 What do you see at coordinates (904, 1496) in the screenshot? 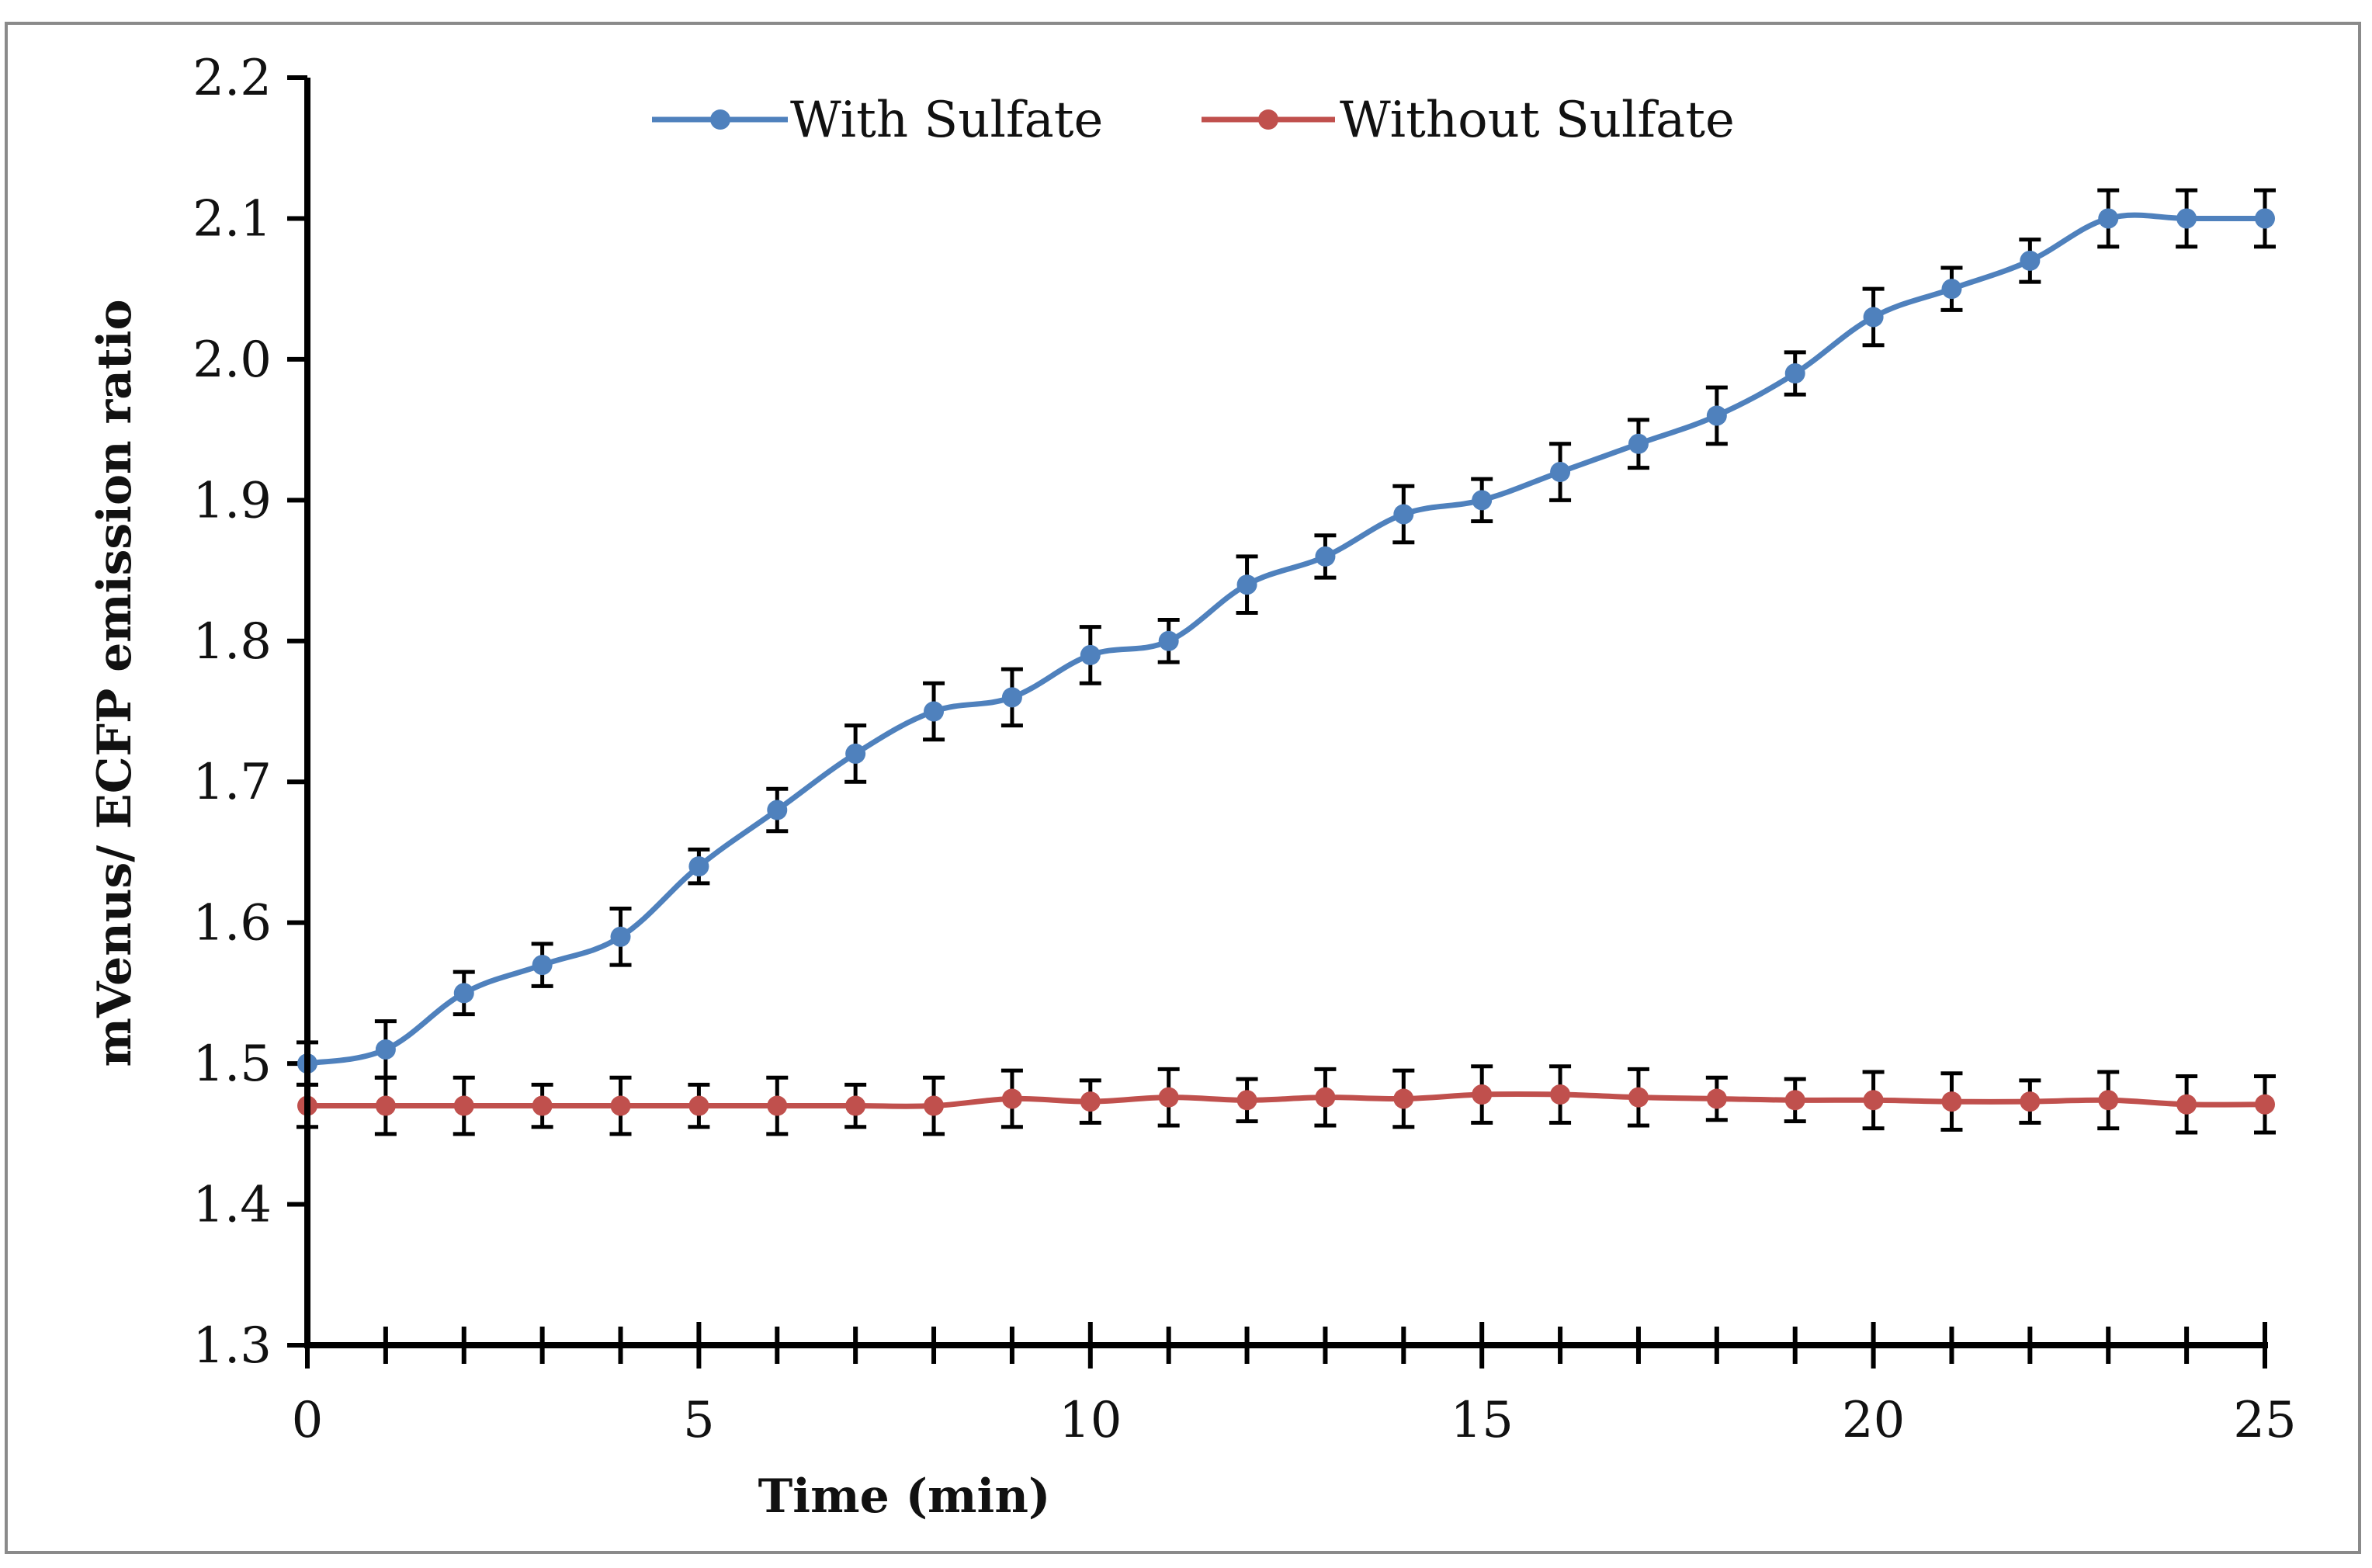
I see `x-axis-title: Time (min)` at bounding box center [904, 1496].